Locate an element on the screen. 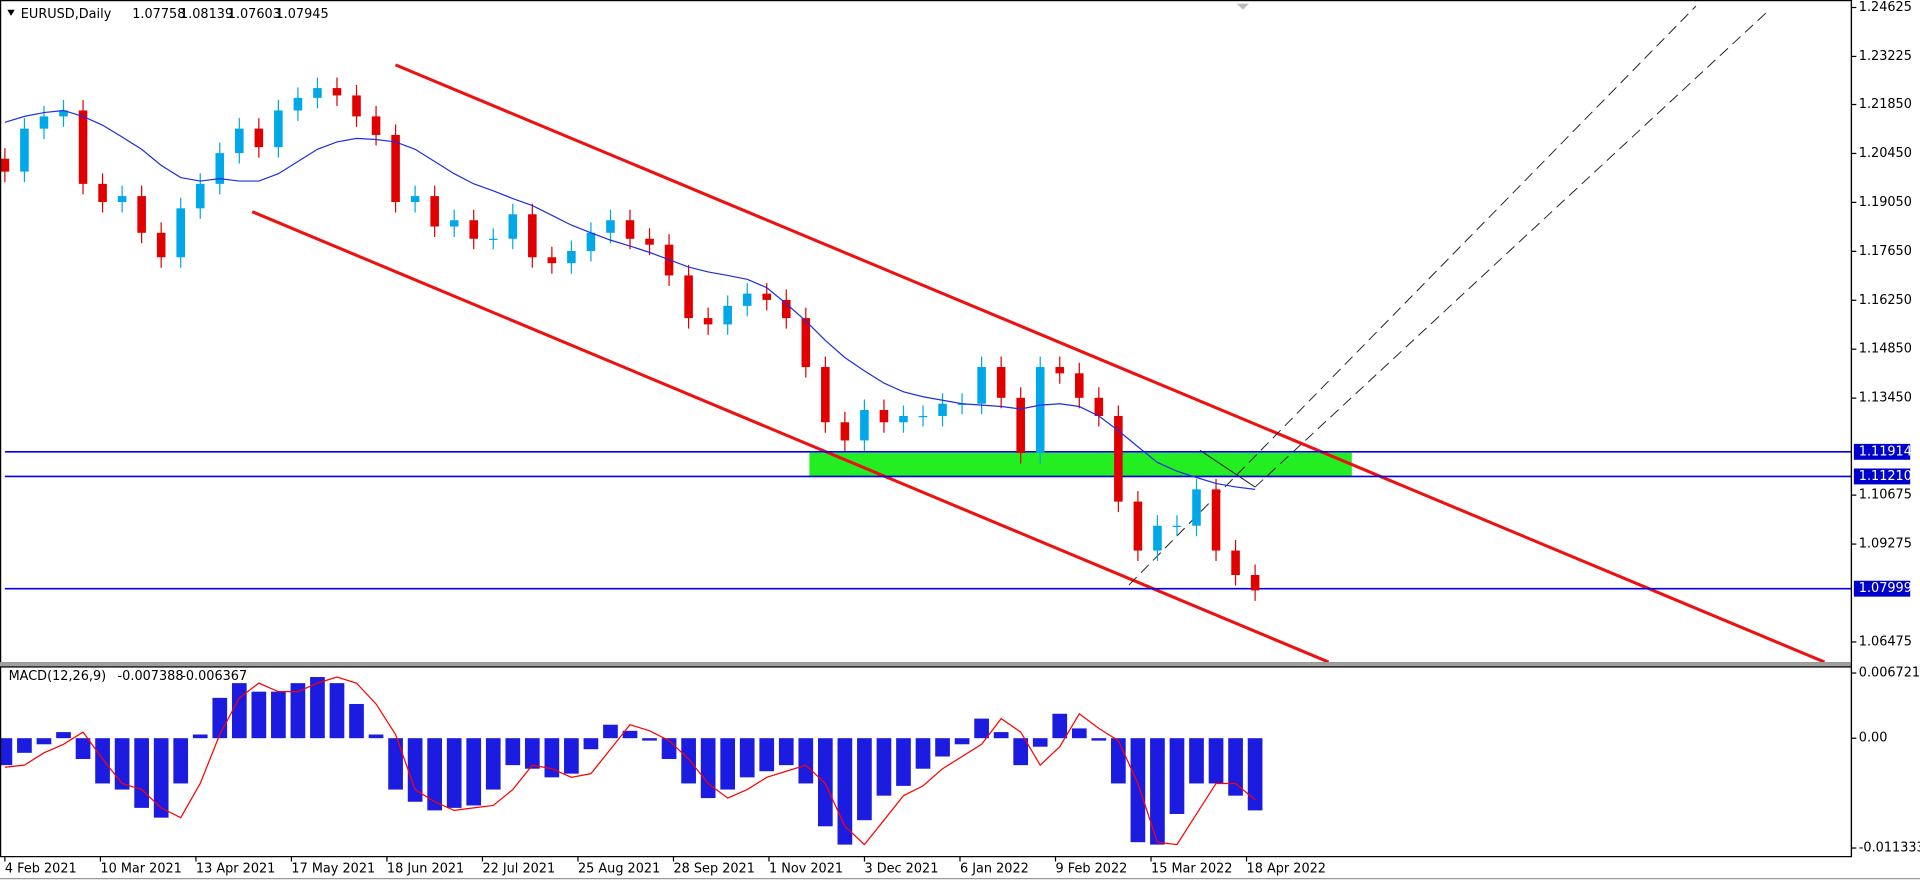  y-tick-label: 1.14850 is located at coordinates (1885, 349).